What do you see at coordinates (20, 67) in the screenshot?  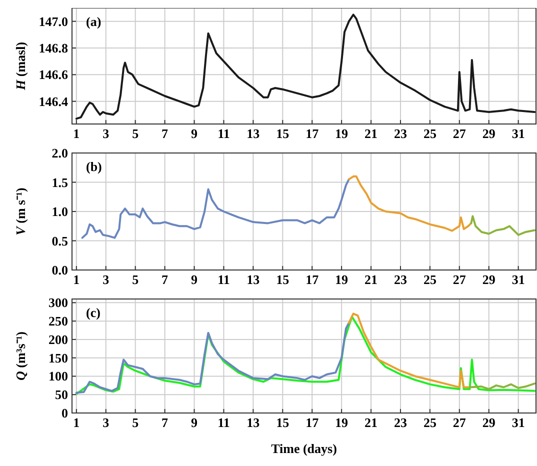 I see `y-axis-title: H (masl)` at bounding box center [20, 67].